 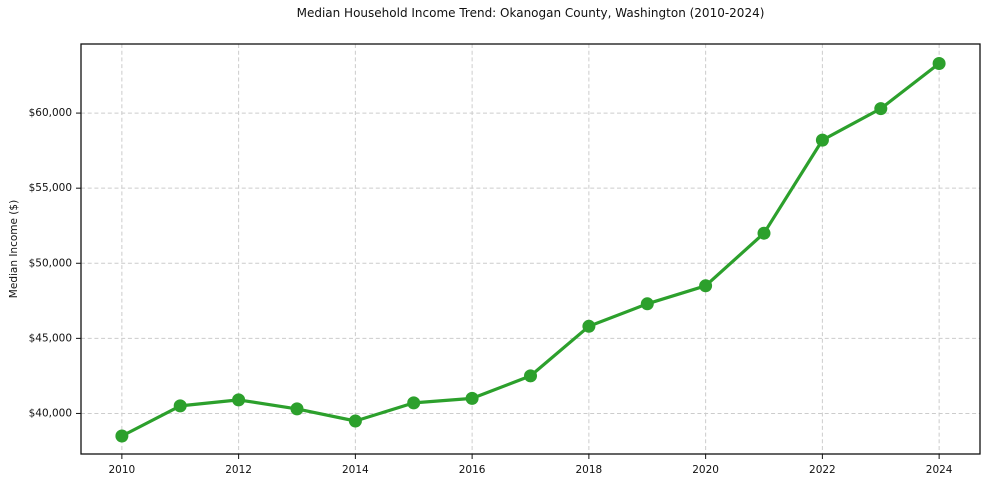 What do you see at coordinates (822, 140) in the screenshot?
I see `data-point-2022` at bounding box center [822, 140].